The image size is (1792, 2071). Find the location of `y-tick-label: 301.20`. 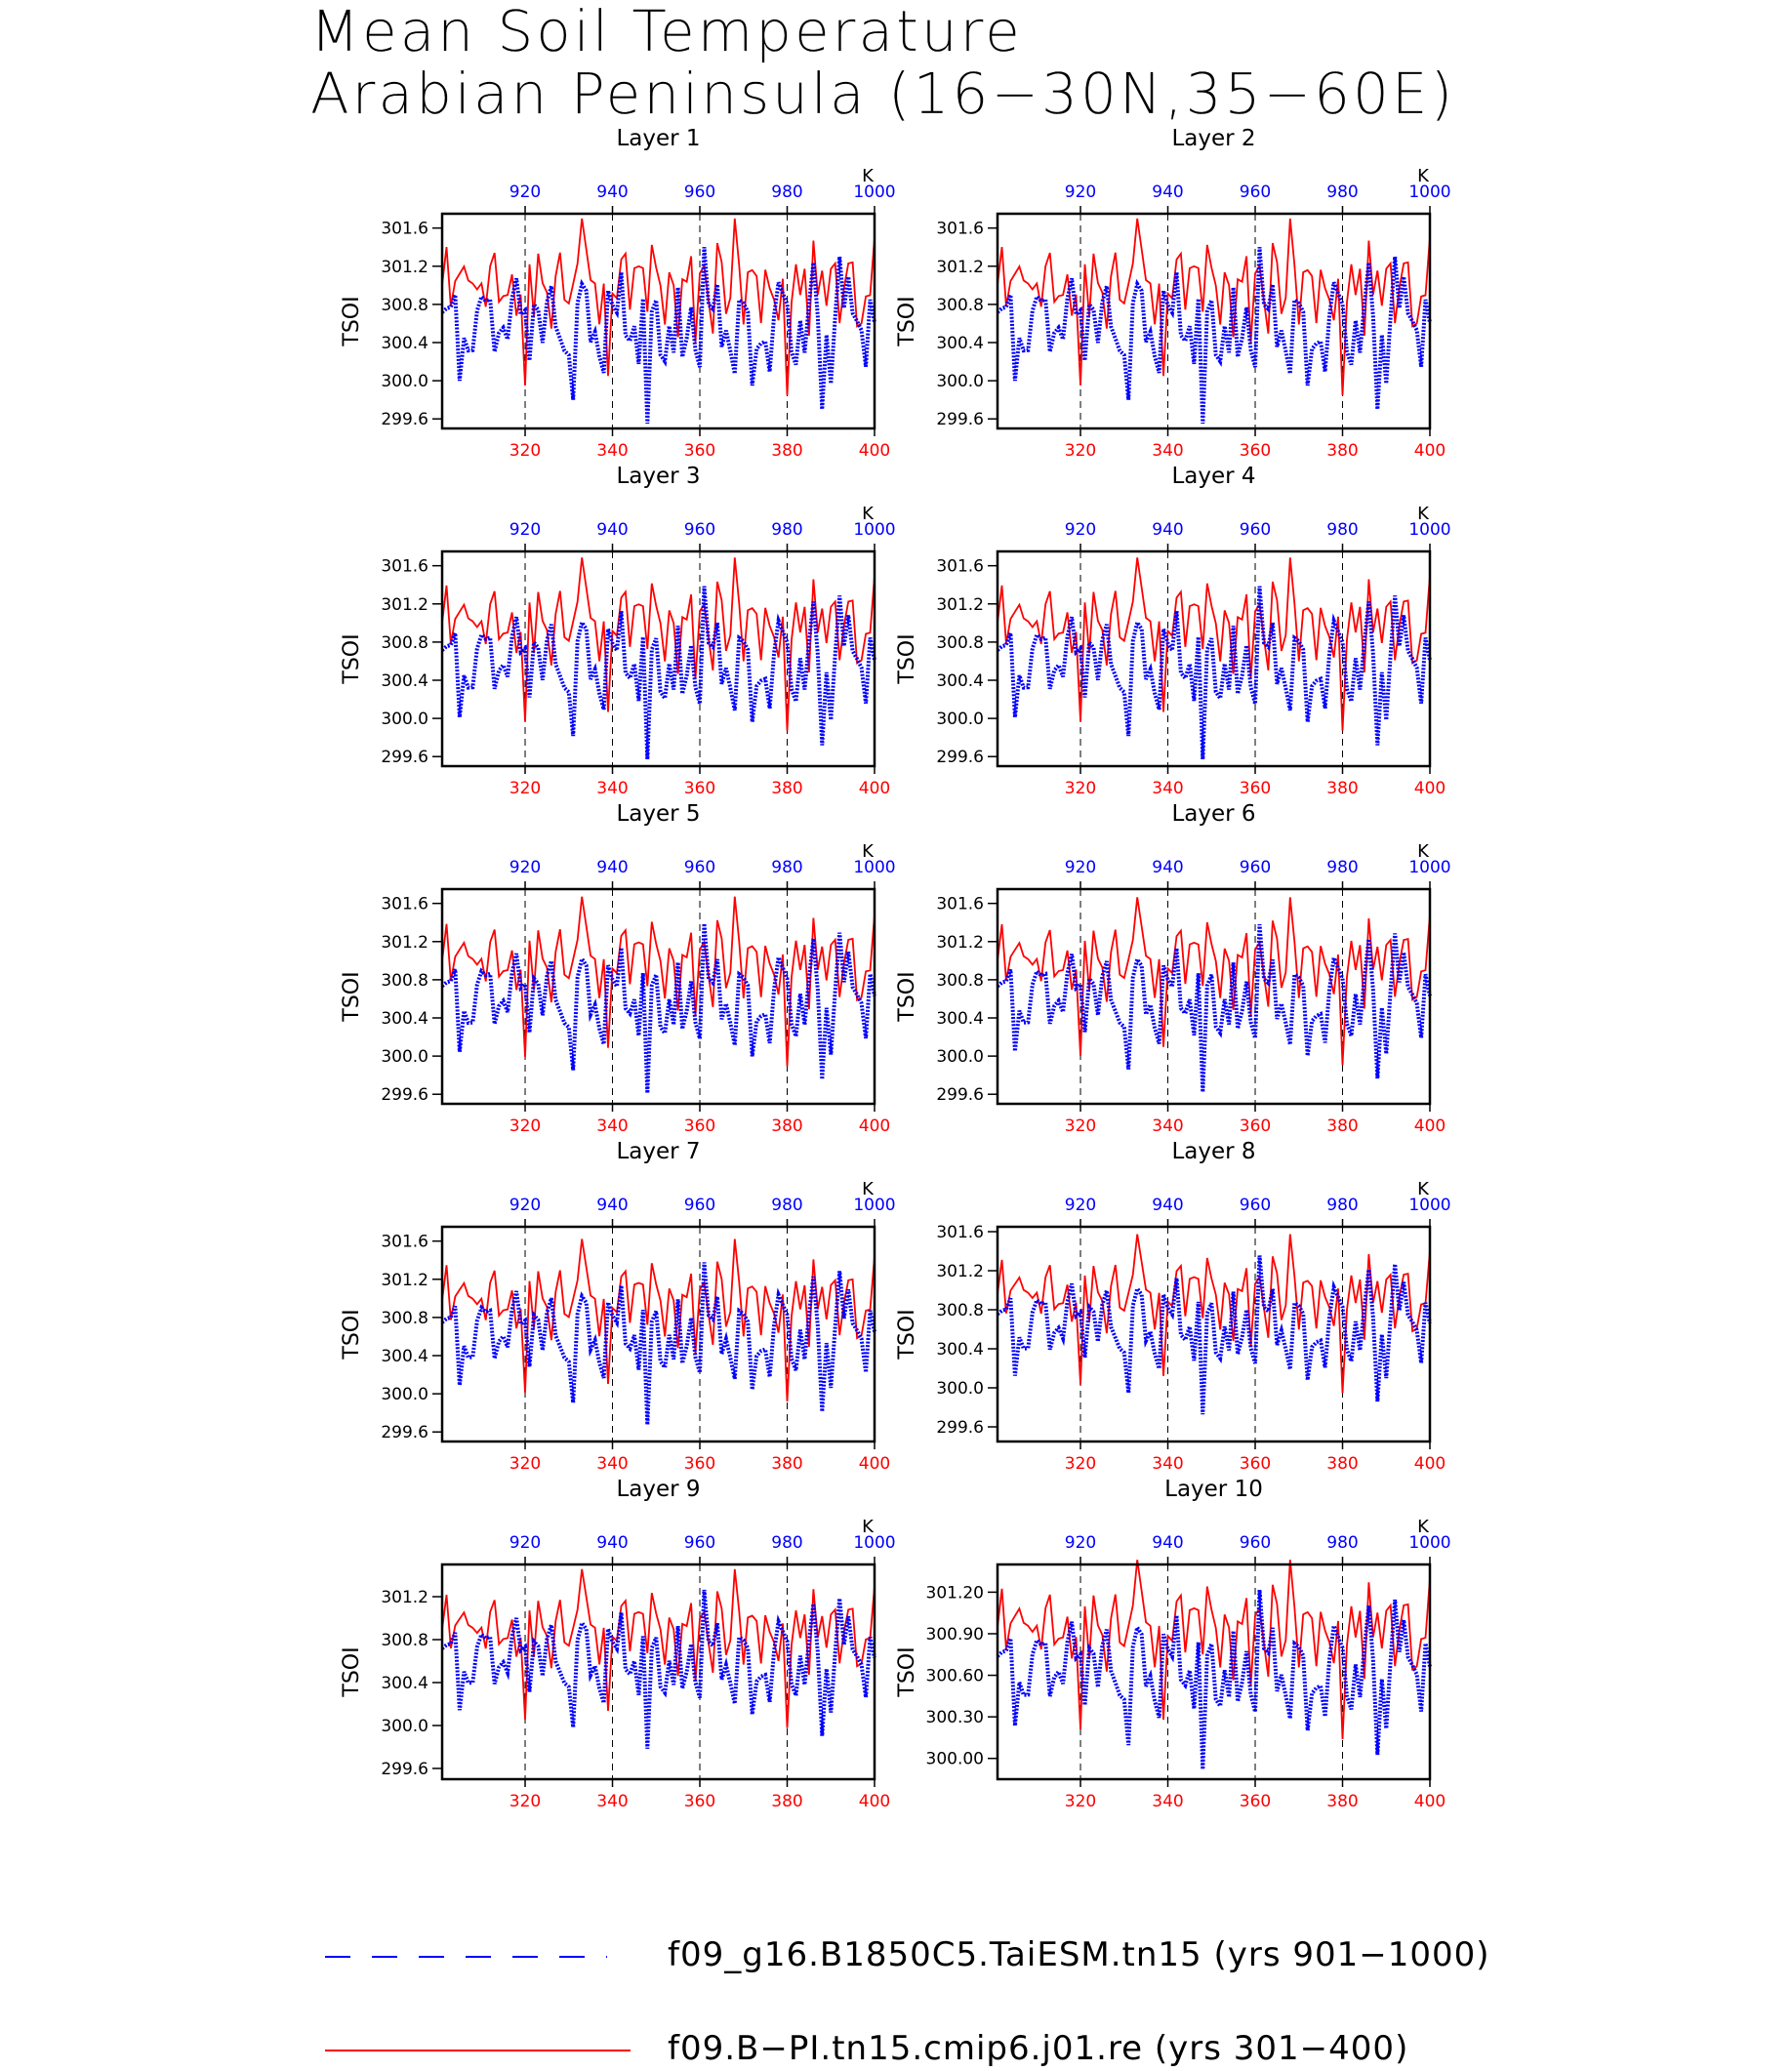

y-tick-label: 301.20 is located at coordinates (955, 1593).